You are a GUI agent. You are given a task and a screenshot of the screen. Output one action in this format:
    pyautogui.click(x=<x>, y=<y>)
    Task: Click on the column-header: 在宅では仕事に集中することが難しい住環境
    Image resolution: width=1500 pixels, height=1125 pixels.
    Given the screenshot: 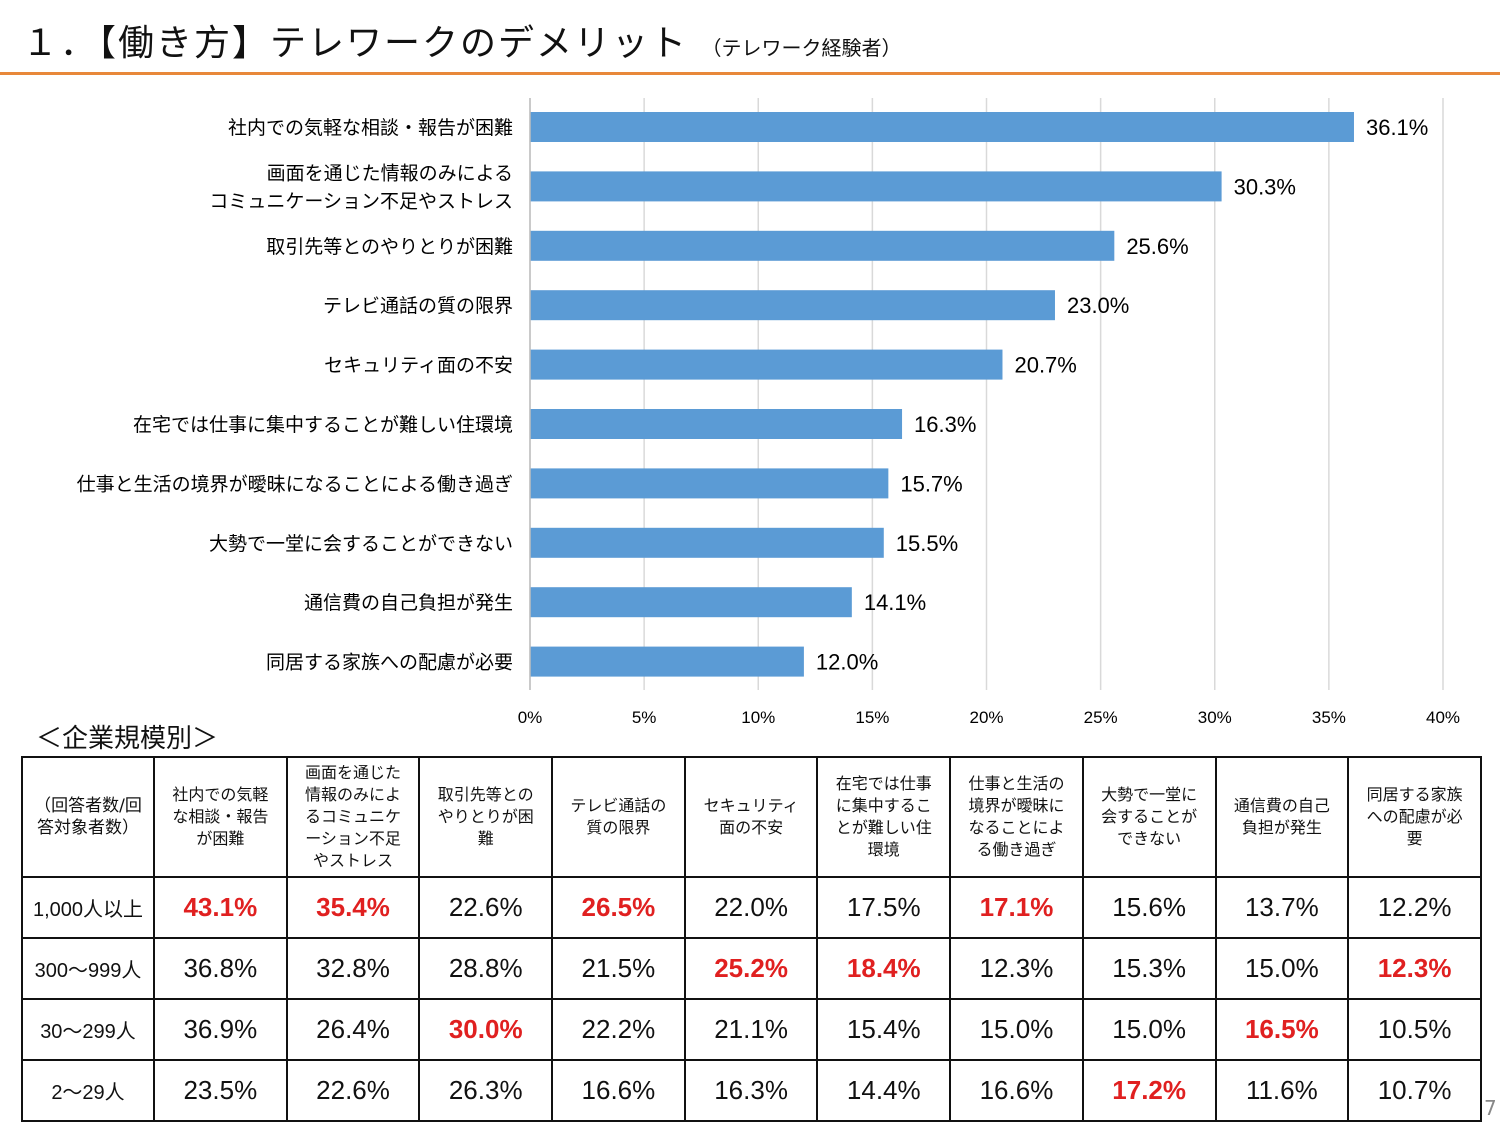 What is the action you would take?
    pyautogui.click(x=884, y=817)
    